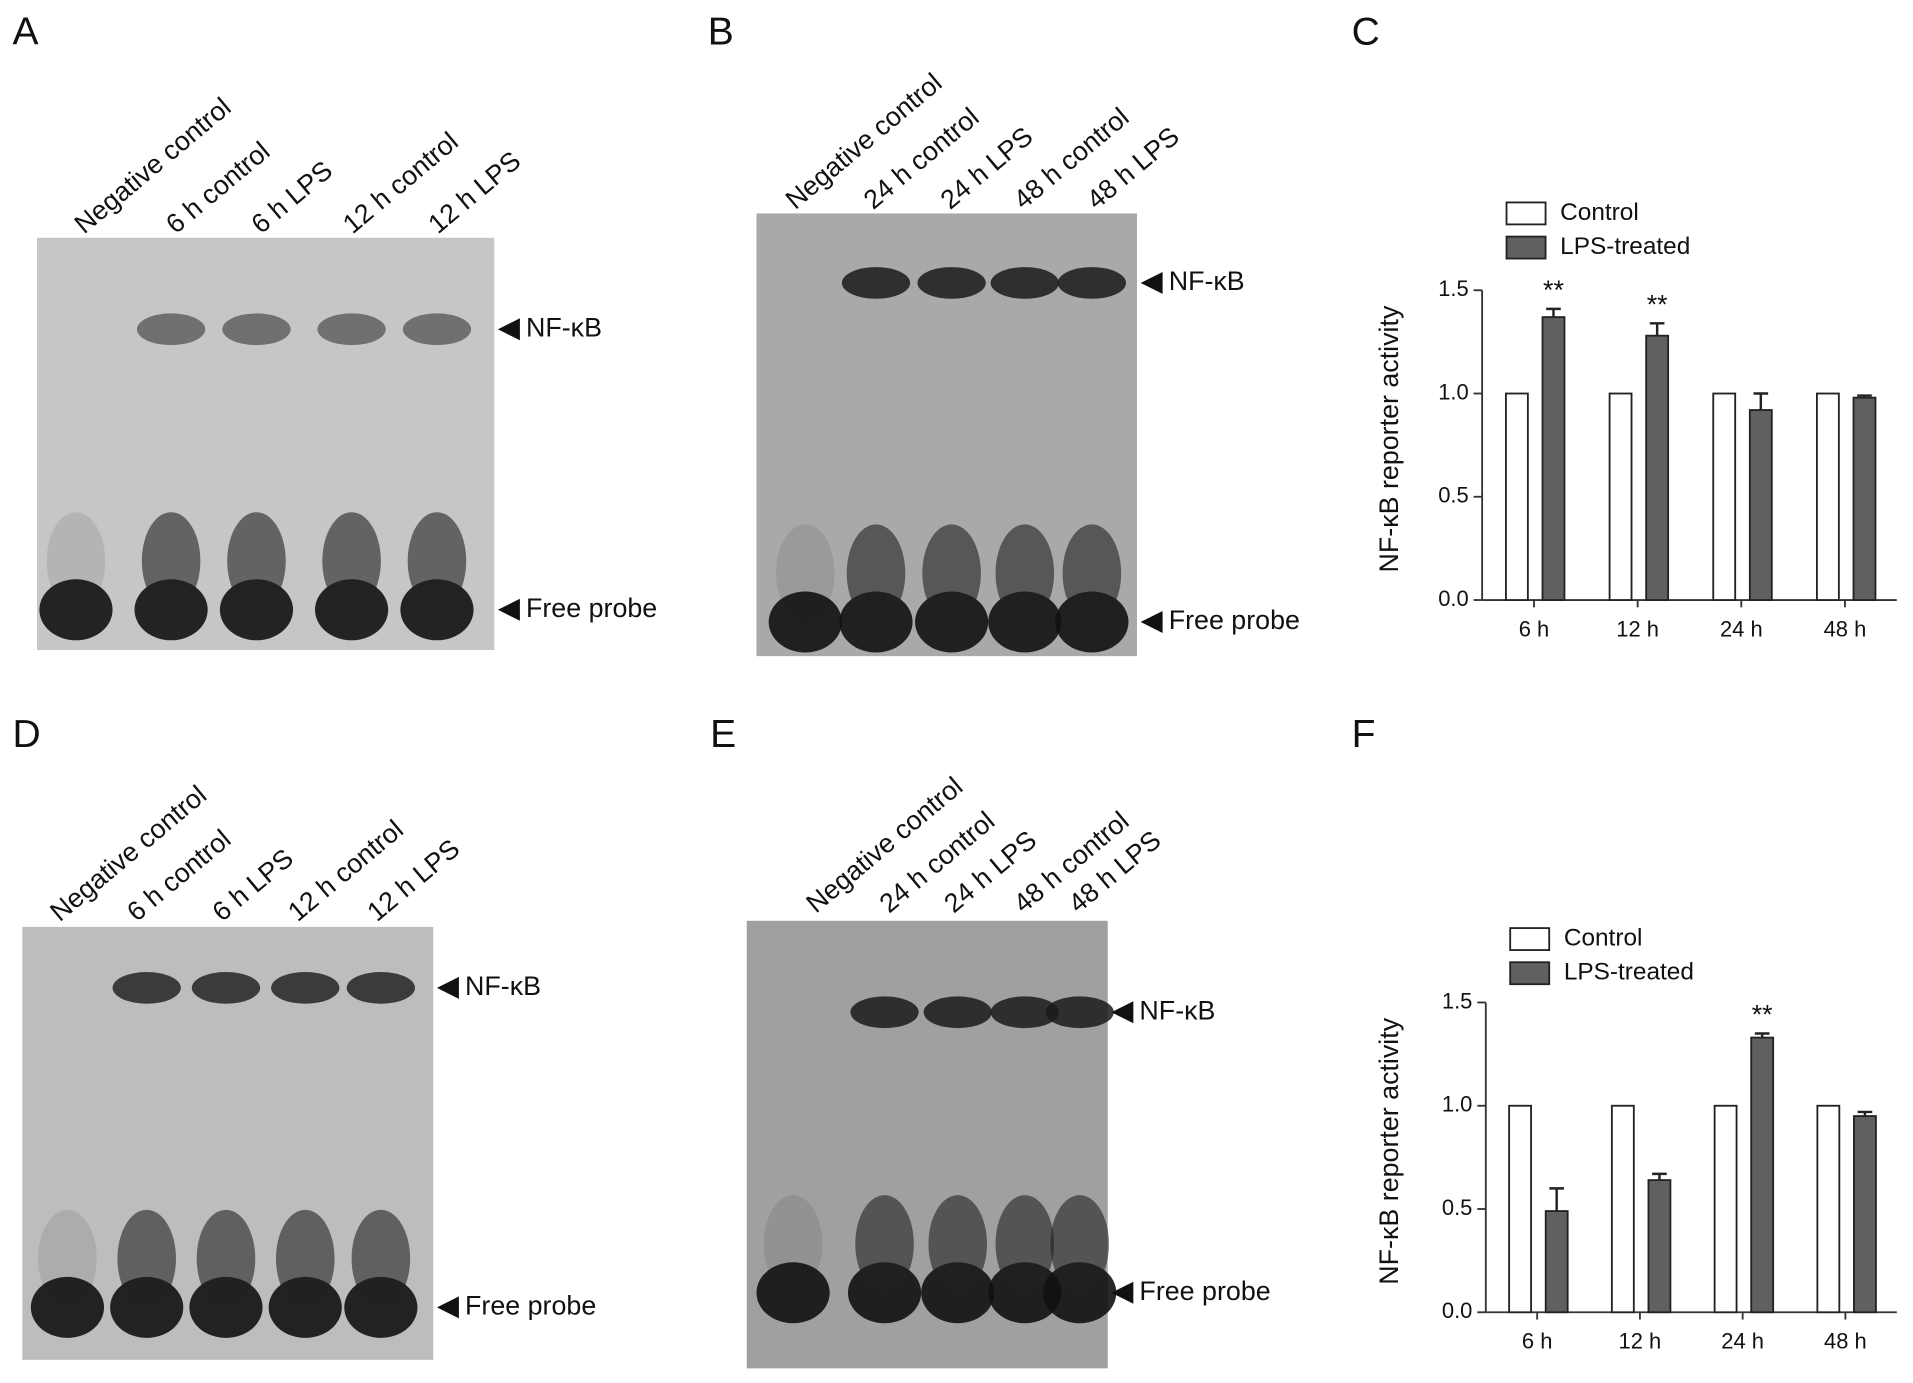 The image size is (1913, 1383). What do you see at coordinates (723, 734) in the screenshot?
I see `panel-letter: E` at bounding box center [723, 734].